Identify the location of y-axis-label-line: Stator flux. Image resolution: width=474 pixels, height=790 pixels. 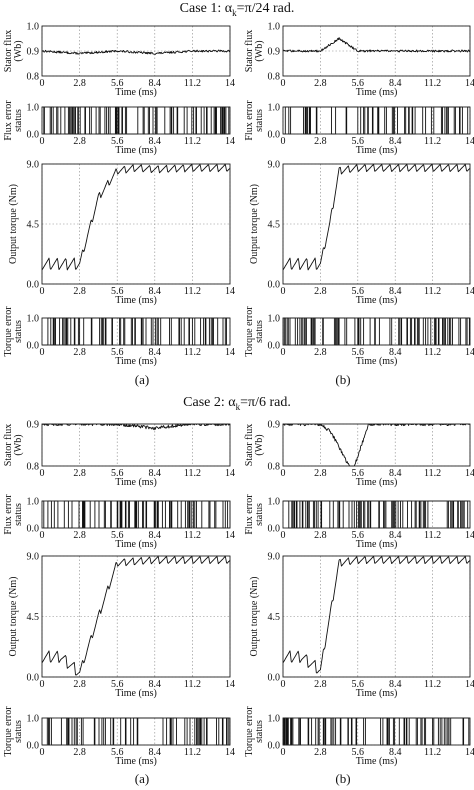
(249, 51).